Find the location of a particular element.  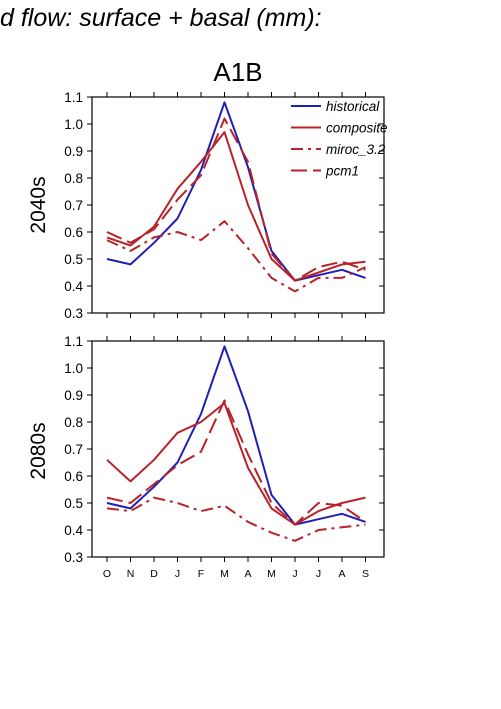

x-tick-label: S is located at coordinates (365, 574).